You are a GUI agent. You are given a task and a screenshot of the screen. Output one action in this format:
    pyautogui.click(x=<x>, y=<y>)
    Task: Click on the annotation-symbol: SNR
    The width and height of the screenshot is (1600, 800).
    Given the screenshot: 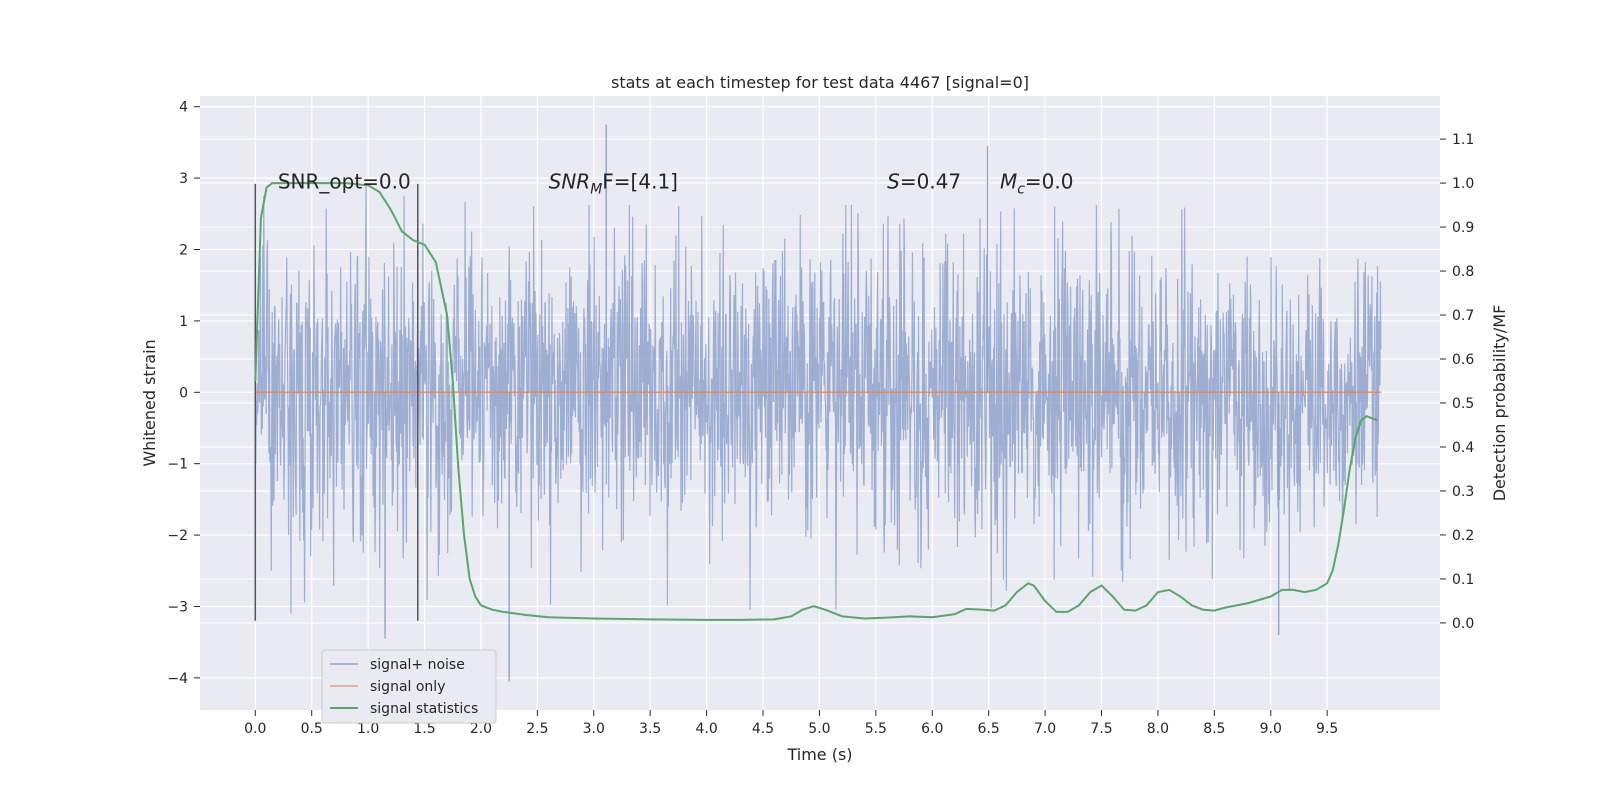 What is the action you would take?
    pyautogui.click(x=570, y=182)
    